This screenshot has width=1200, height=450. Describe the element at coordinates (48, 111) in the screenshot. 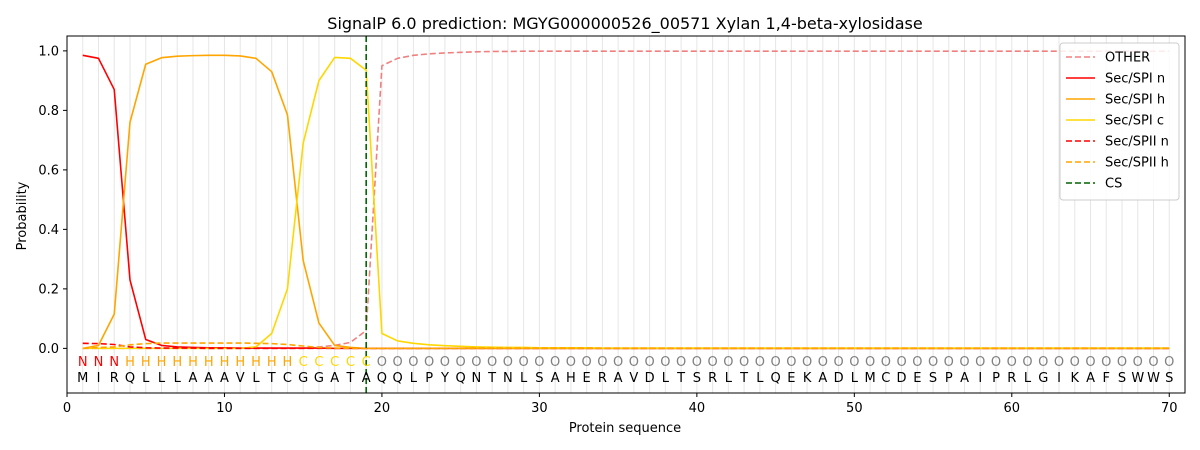

I see `y-tick-label: 0.8` at that location.